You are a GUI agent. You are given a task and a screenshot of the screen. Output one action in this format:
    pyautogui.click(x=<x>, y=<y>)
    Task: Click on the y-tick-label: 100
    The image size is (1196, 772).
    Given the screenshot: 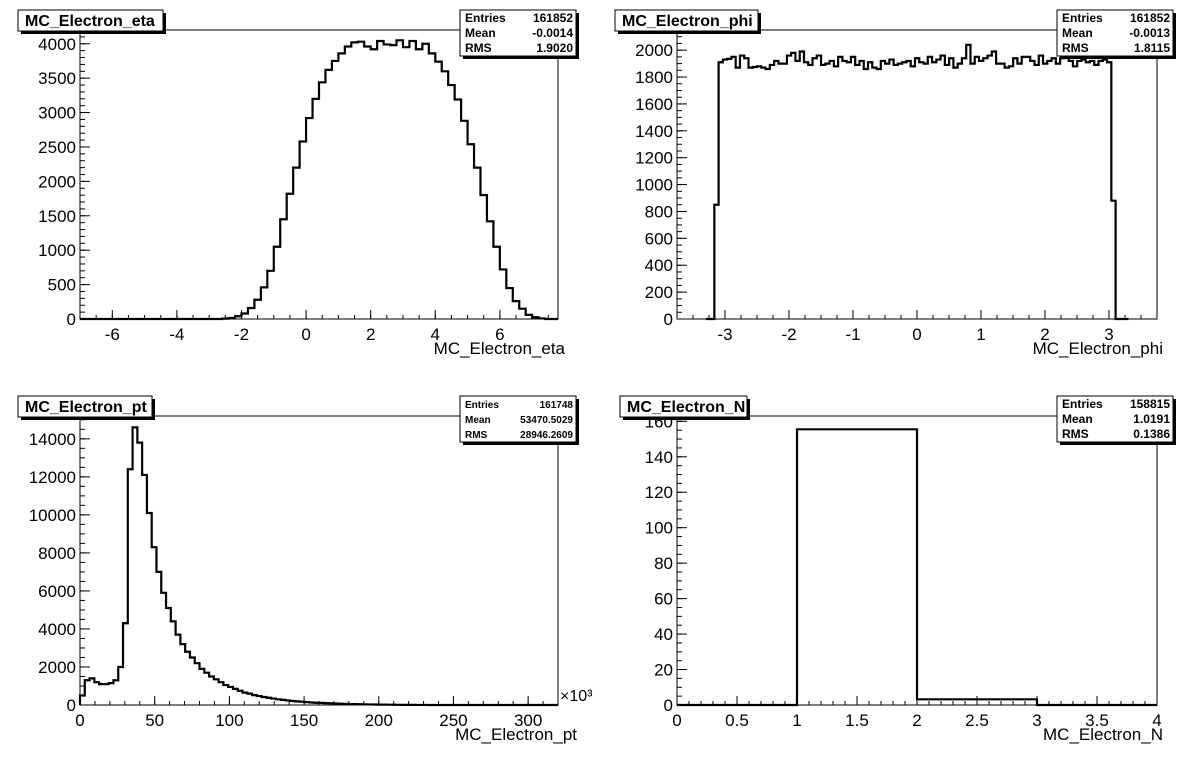 What is the action you would take?
    pyautogui.click(x=659, y=528)
    